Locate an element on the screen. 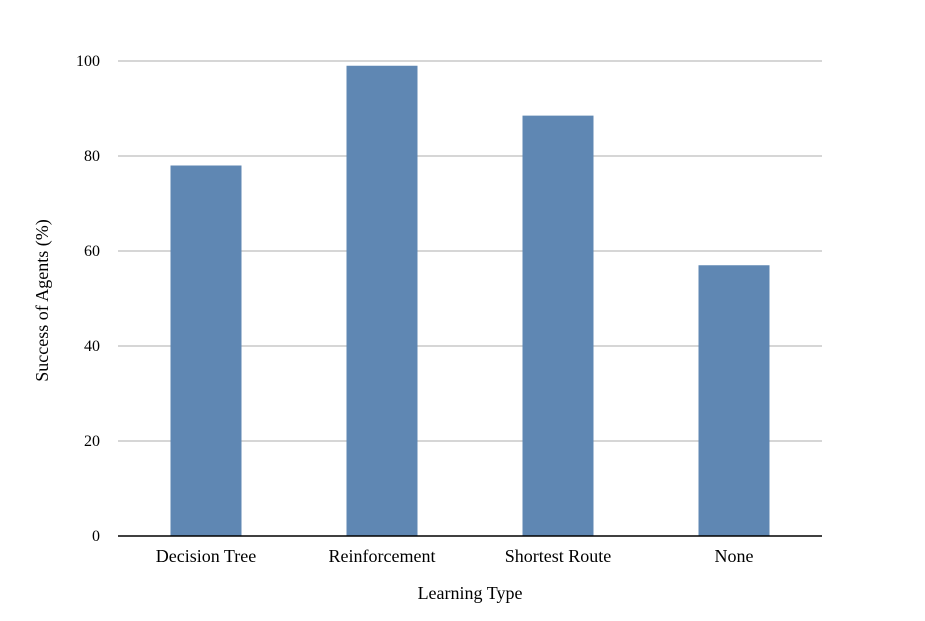  y-tick-label: 60 is located at coordinates (92, 251).